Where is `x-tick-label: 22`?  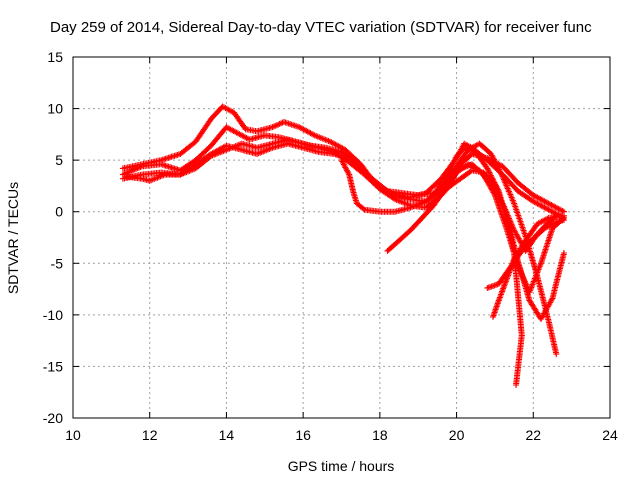
x-tick-label: 22 is located at coordinates (533, 435).